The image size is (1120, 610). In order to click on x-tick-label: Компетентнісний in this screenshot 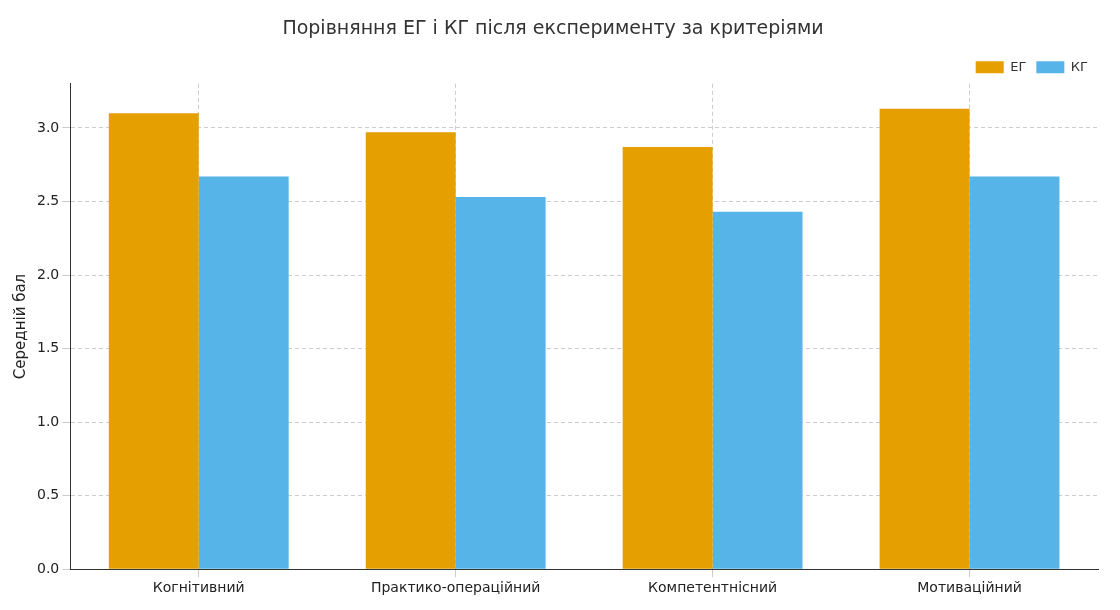, I will do `click(713, 587)`.